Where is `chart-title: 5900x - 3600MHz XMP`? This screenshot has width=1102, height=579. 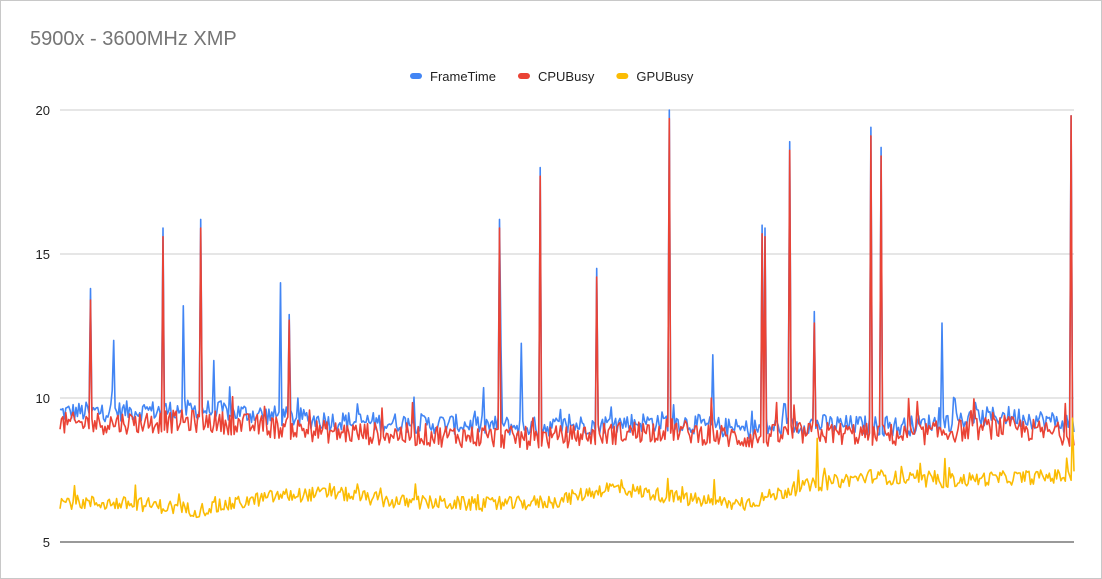 chart-title: 5900x - 3600MHz XMP is located at coordinates (133, 39).